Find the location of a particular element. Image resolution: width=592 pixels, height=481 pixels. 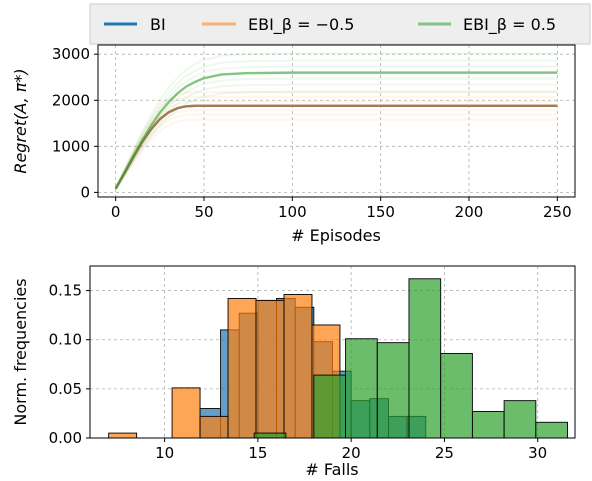

y-tick-label: 0.05 is located at coordinates (65, 389).